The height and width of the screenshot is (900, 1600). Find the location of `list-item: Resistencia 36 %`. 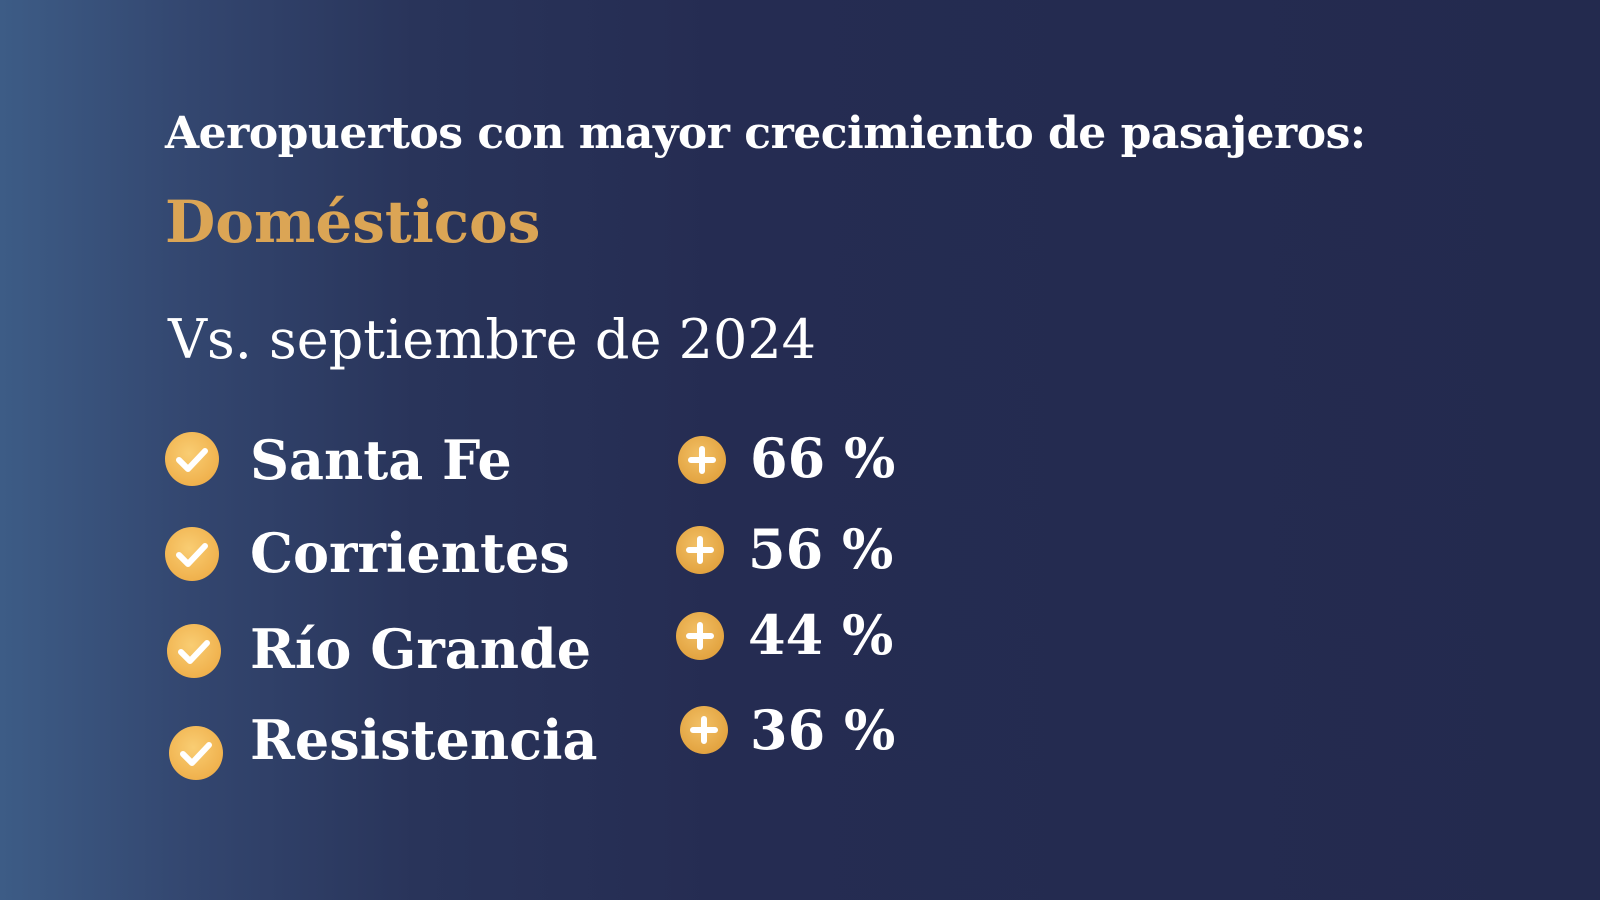

list-item: Resistencia 36 % is located at coordinates (800, 740).